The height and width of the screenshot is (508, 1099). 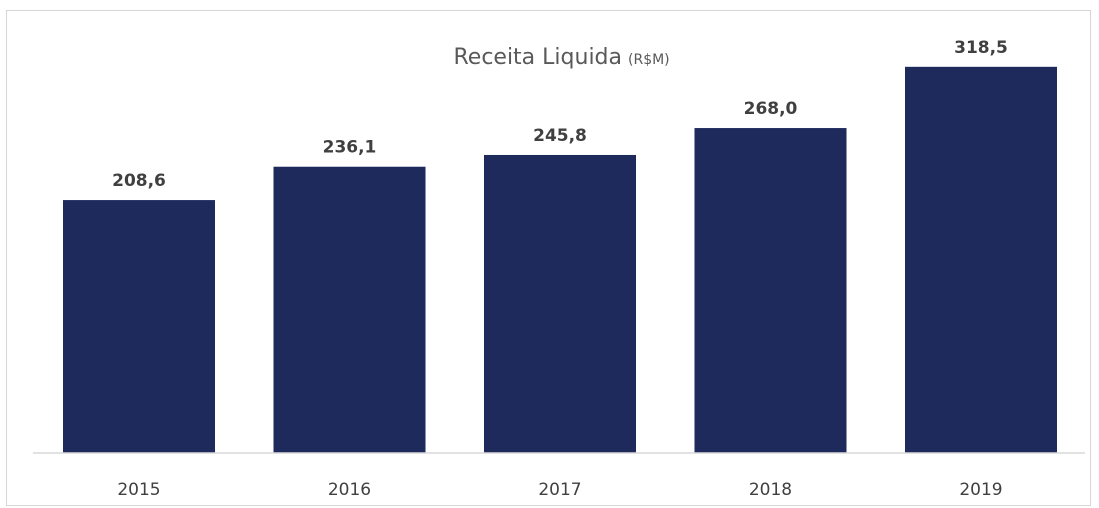 What do you see at coordinates (649, 60) in the screenshot?
I see `chart-title-unit: (R$M)` at bounding box center [649, 60].